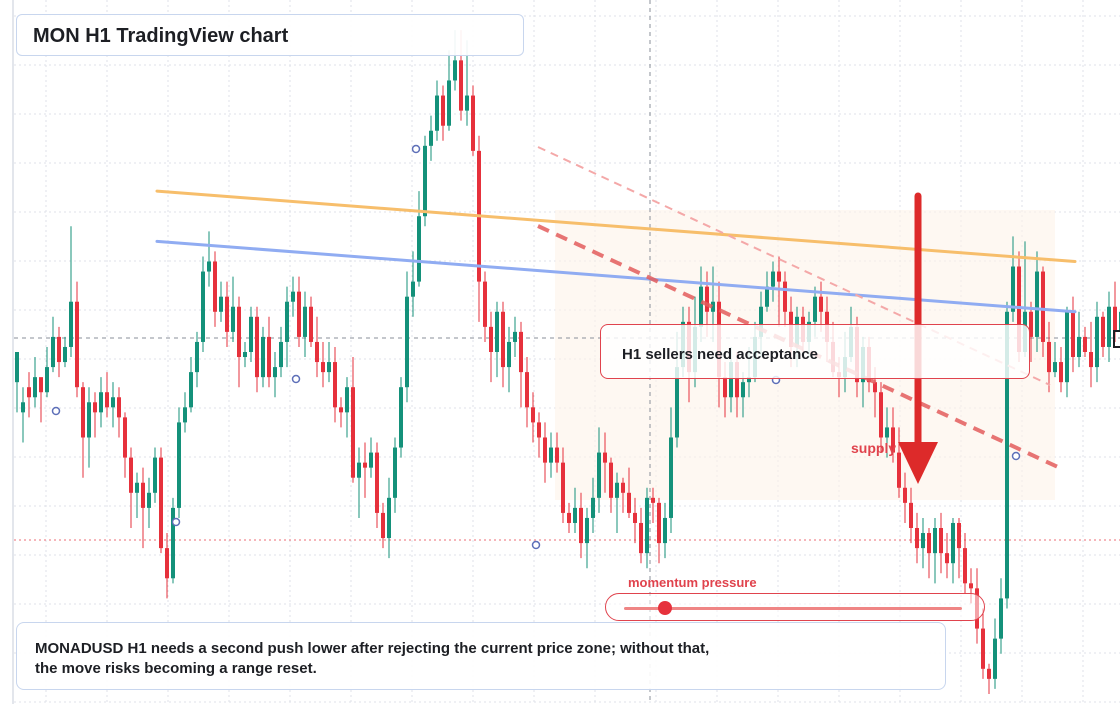 The width and height of the screenshot is (1120, 704). I want to click on acceptance-callout: H1 sellers need acceptance, so click(815, 351).